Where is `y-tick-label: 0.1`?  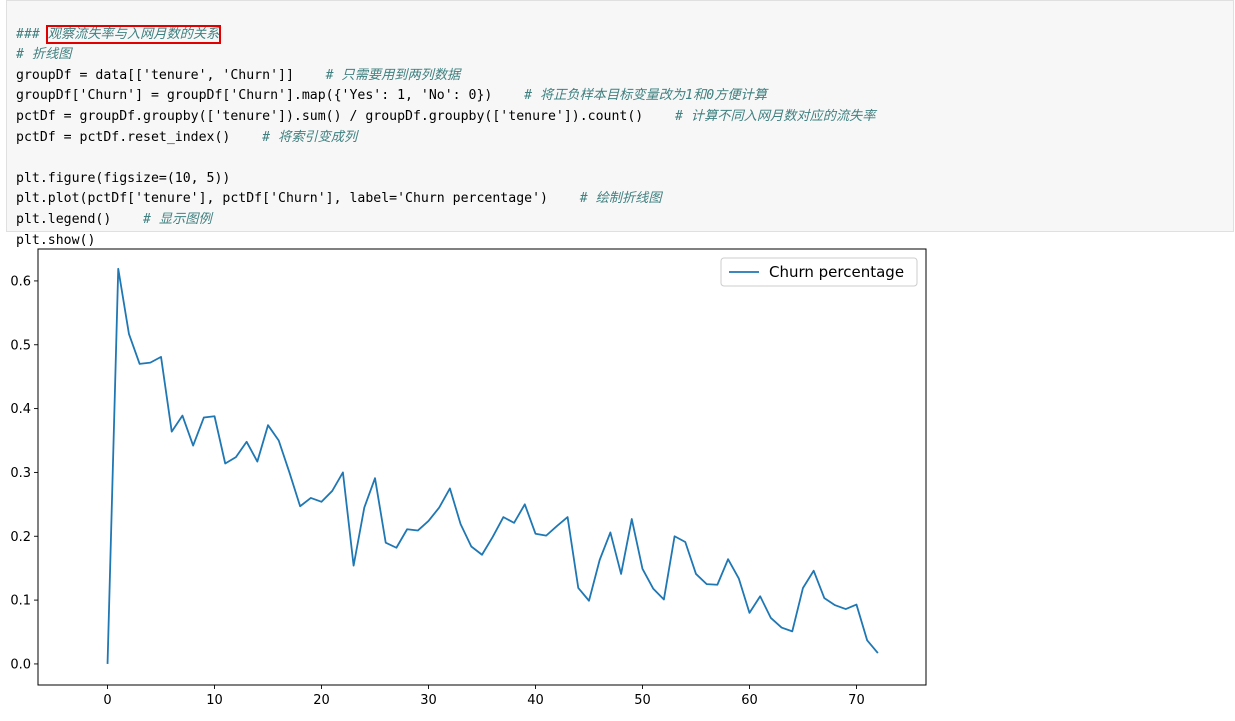
y-tick-label: 0.1 is located at coordinates (20, 601).